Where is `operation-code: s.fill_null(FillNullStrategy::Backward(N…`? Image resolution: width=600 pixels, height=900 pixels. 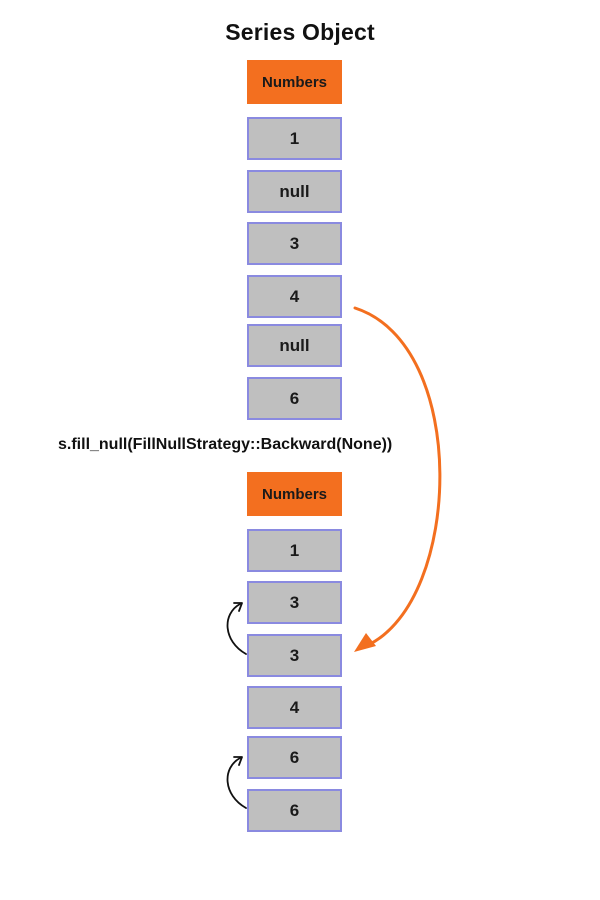
operation-code: s.fill_null(FillNullStrategy::Backward(N… is located at coordinates (225, 444).